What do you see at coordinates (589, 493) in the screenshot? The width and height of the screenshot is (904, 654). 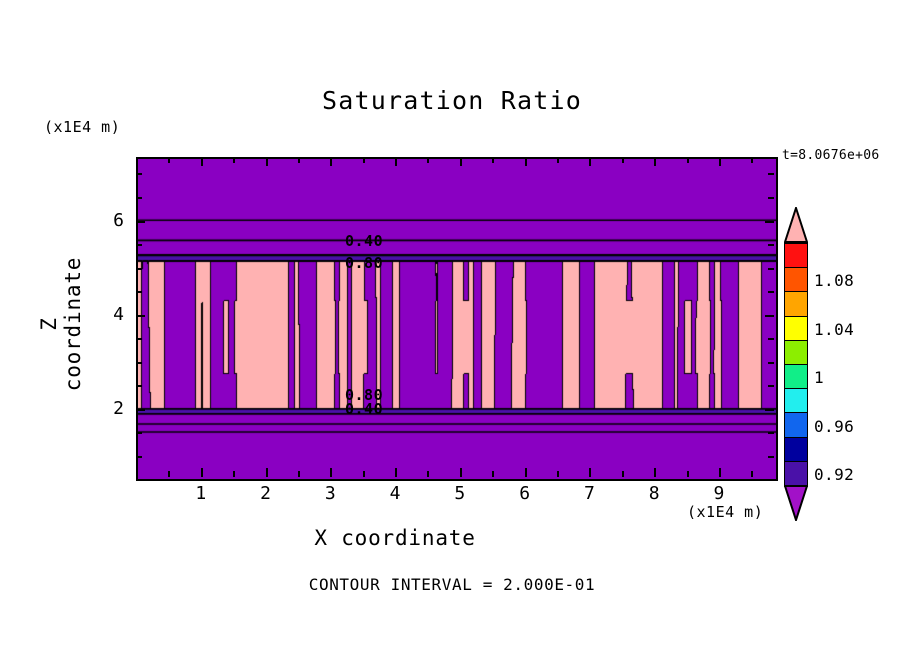 I see `x-tick-label: 7` at bounding box center [589, 493].